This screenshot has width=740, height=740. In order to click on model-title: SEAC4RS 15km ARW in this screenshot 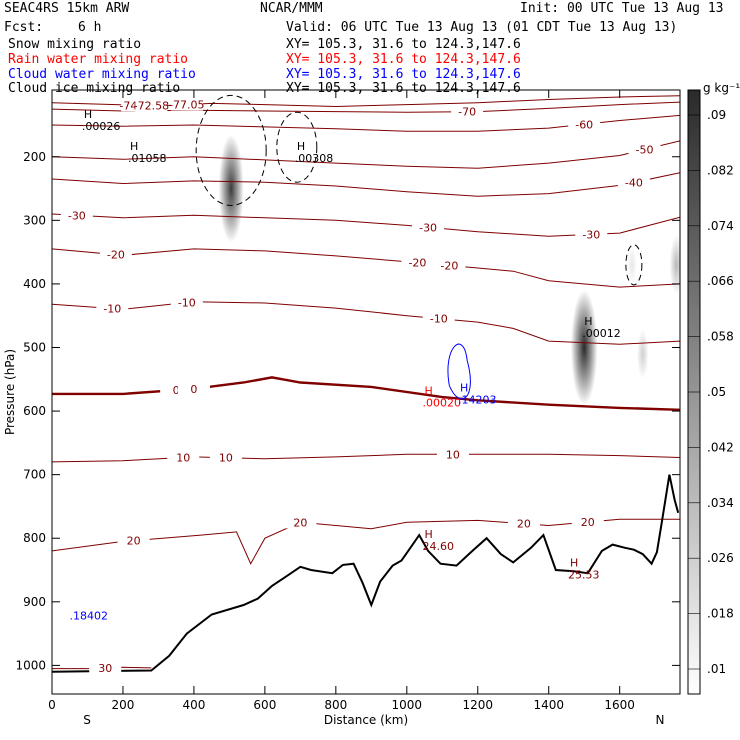, I will do `click(67, 8)`.